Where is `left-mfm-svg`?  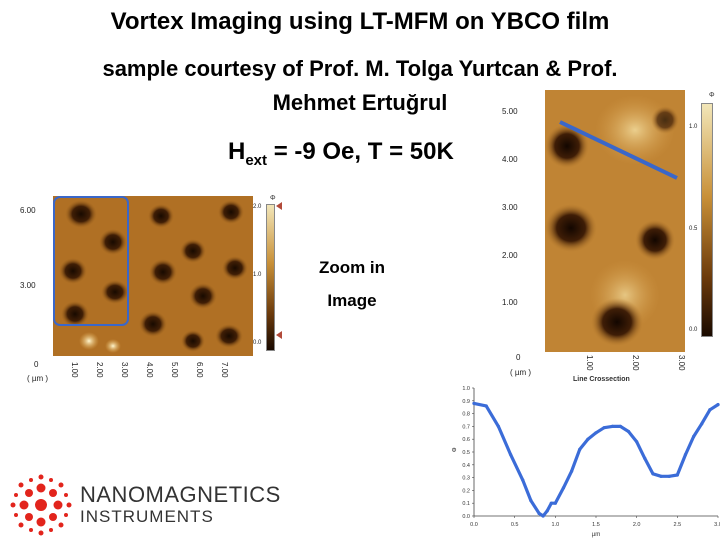 left-mfm-svg is located at coordinates (153, 276).